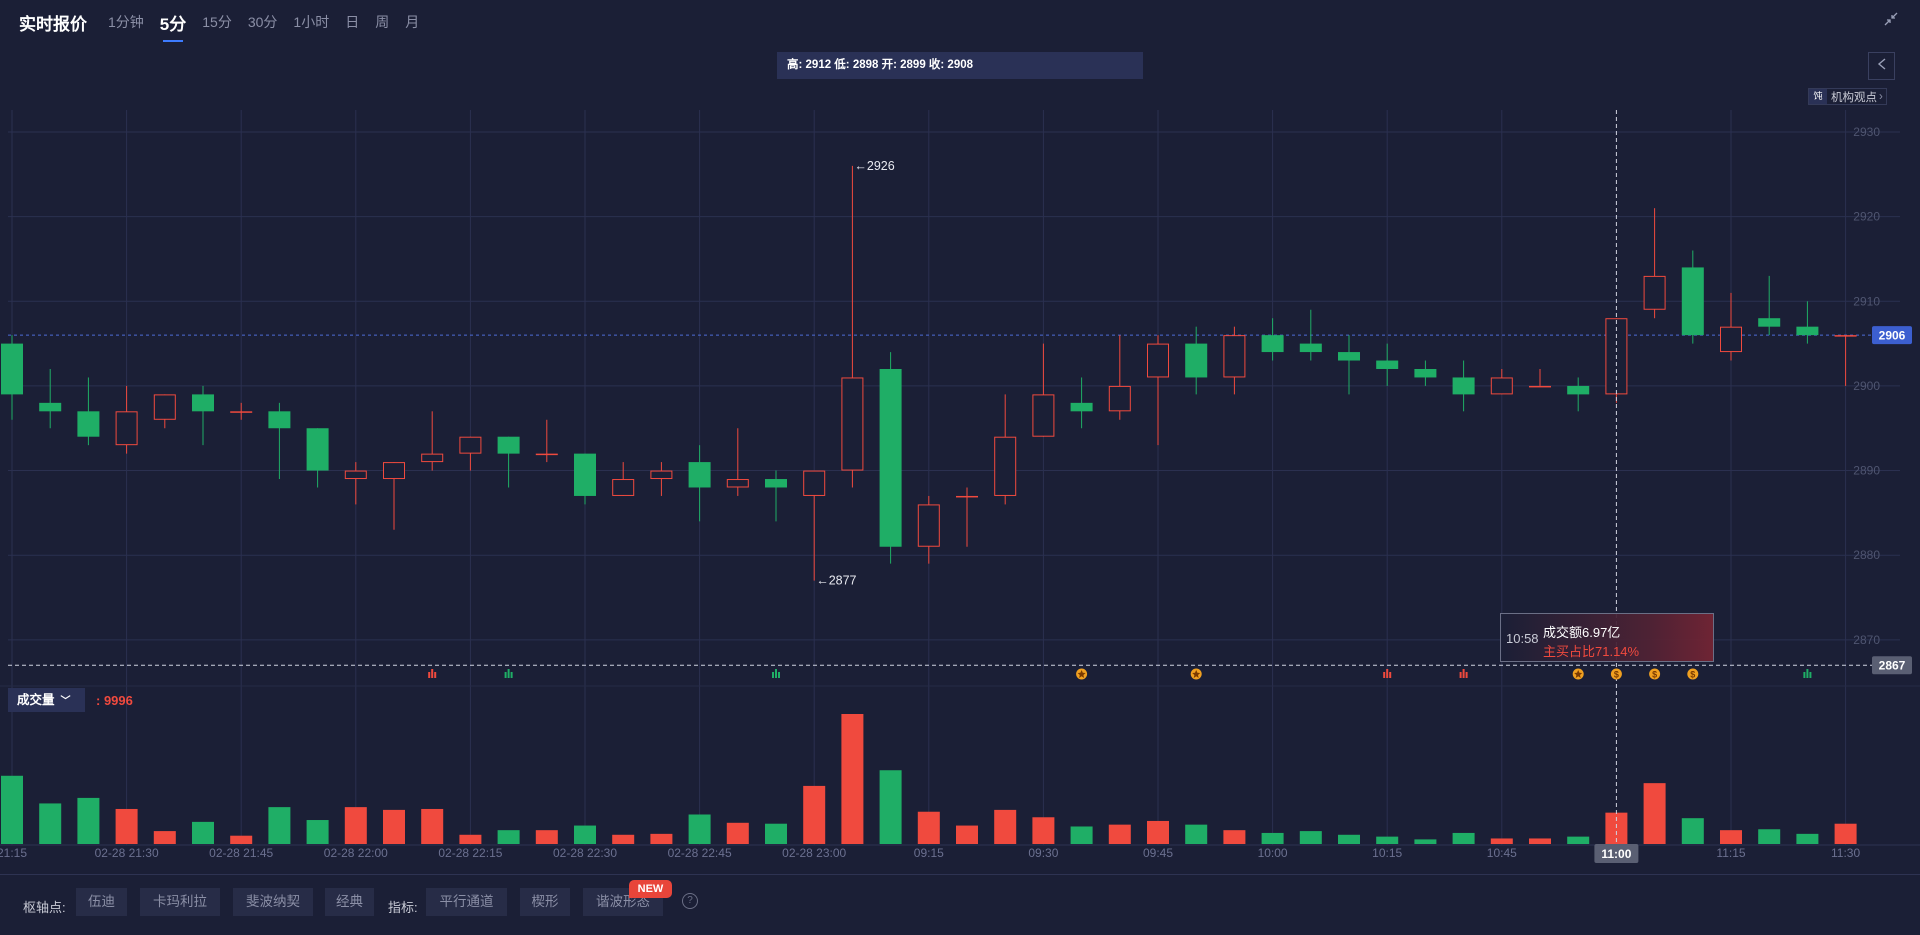 The image size is (1920, 935). I want to click on help-icon: ?, so click(690, 901).